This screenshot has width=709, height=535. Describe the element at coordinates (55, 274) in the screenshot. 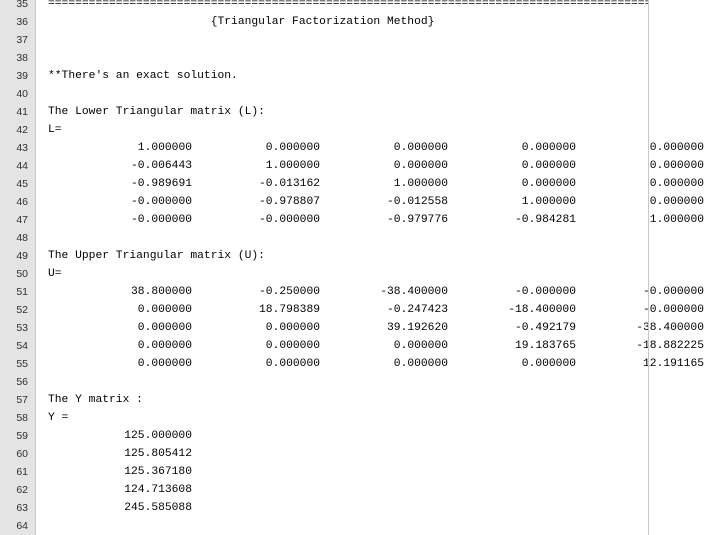

I see `line-text: U=` at that location.